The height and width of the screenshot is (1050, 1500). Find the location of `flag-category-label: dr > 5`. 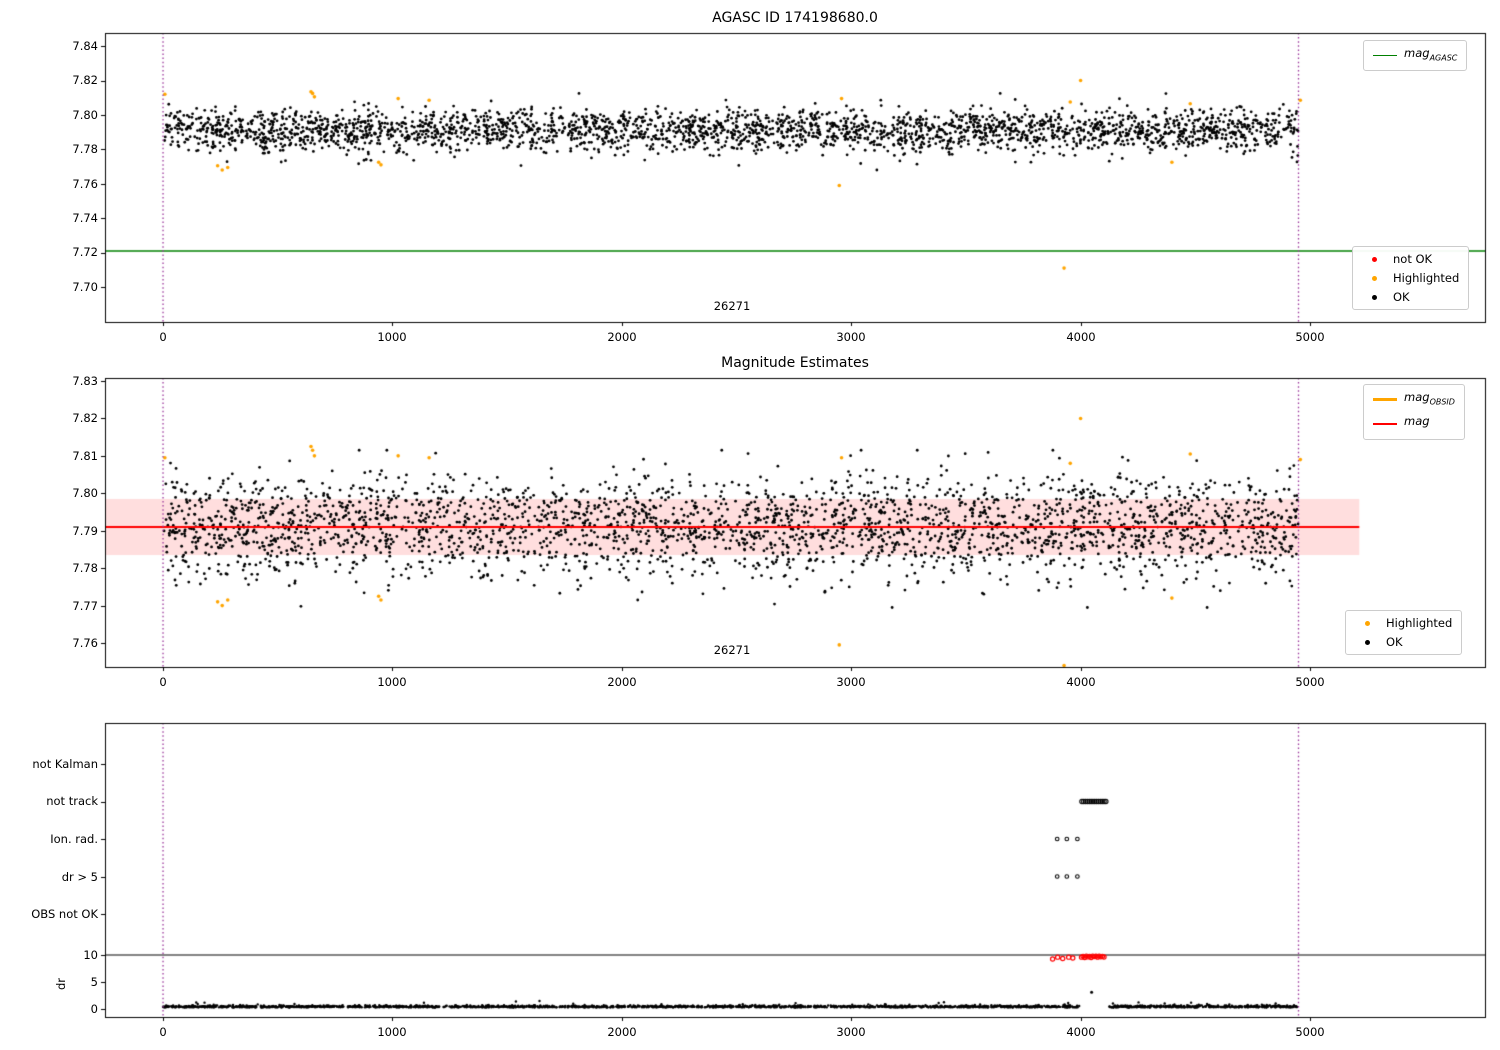

flag-category-label: dr > 5 is located at coordinates (79, 877).